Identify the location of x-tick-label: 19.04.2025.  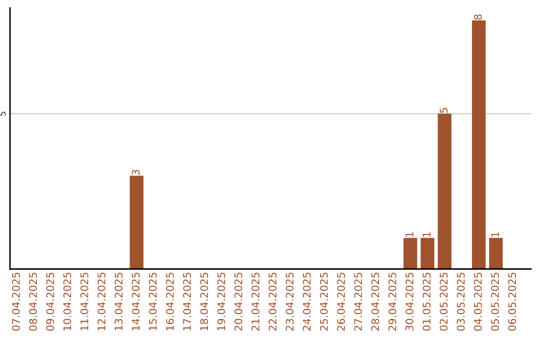
(221, 301).